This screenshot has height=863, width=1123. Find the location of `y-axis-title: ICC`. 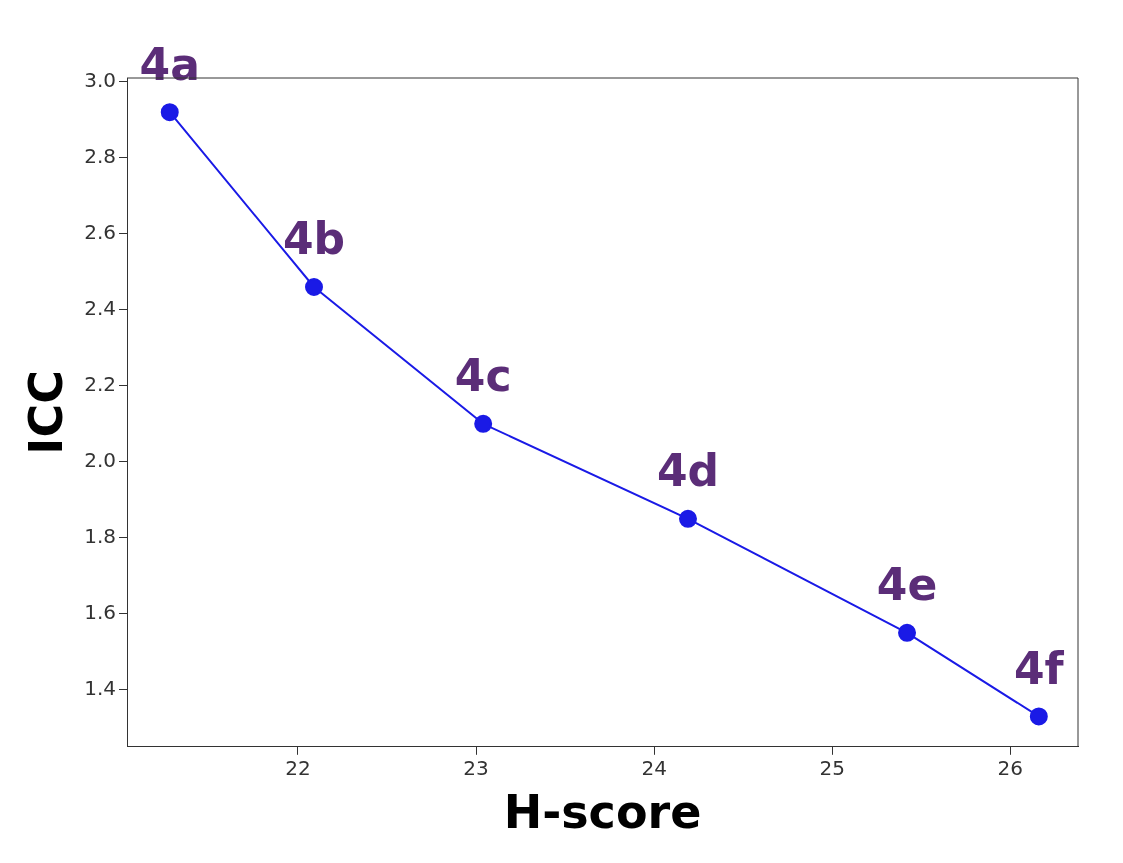

y-axis-title: ICC is located at coordinates (45, 412).